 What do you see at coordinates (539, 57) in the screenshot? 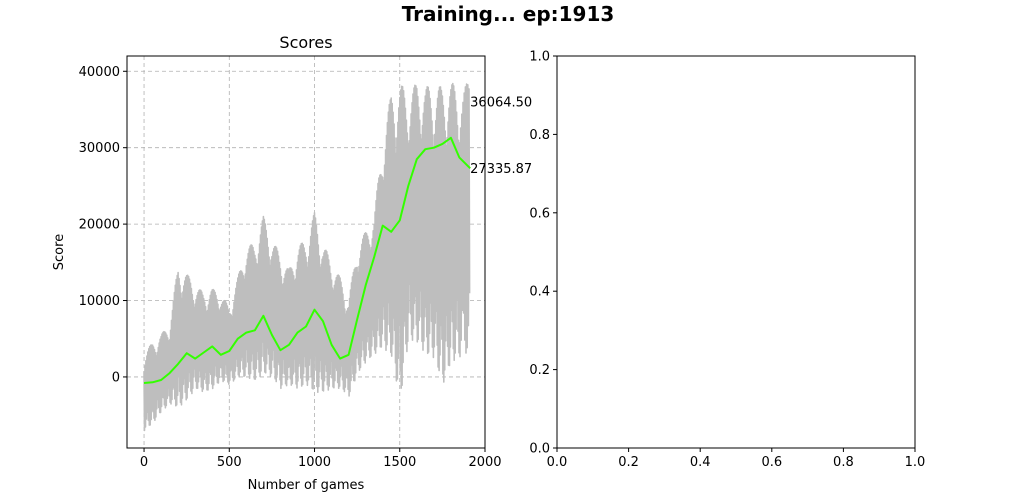
I see `y-tick-label: 1.0` at bounding box center [539, 57].